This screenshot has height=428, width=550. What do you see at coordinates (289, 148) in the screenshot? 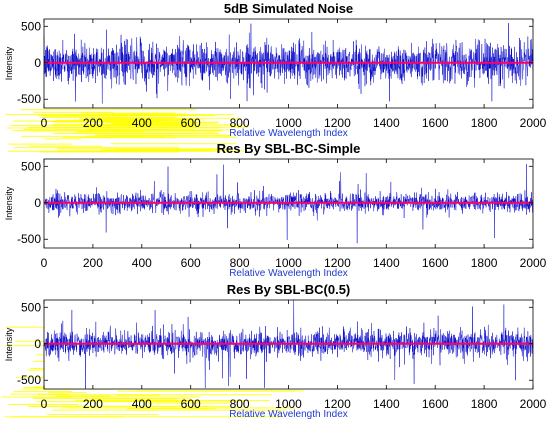
I see `panel-title: Res By SBL-BC-Simple` at bounding box center [289, 148].